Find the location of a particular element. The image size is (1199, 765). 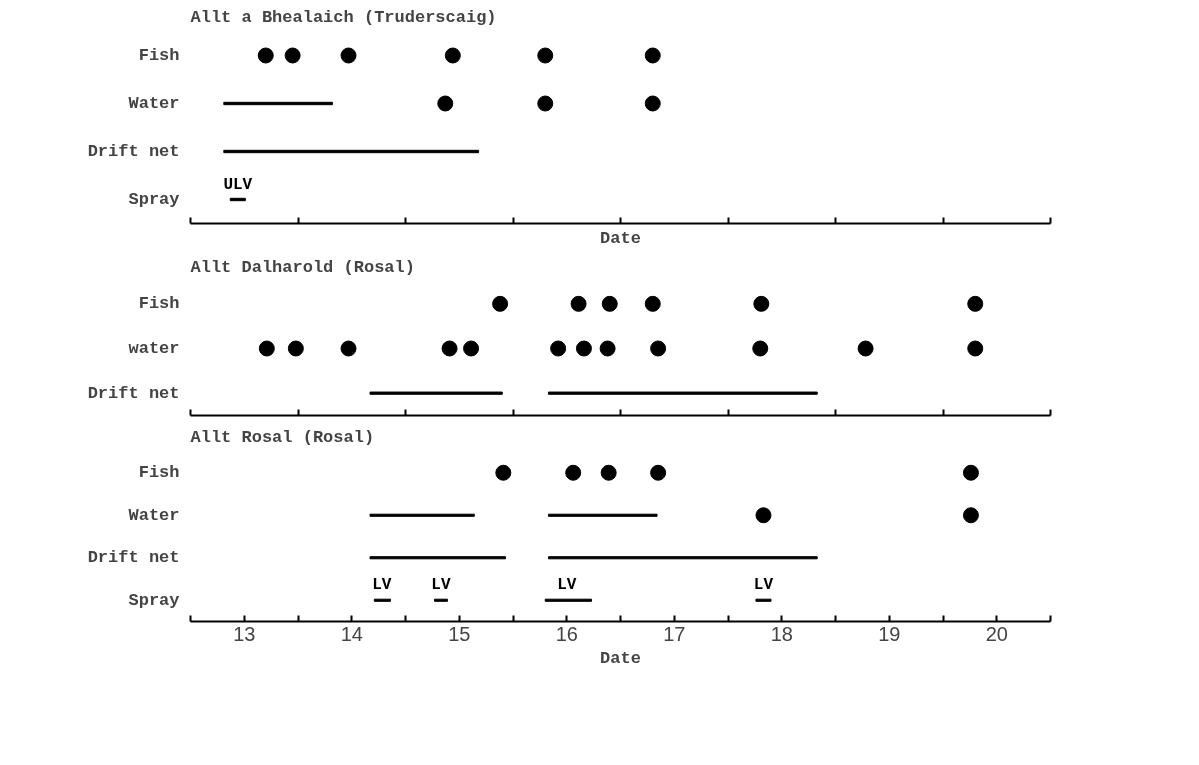

x-tick-label: 19 is located at coordinates (889, 633).